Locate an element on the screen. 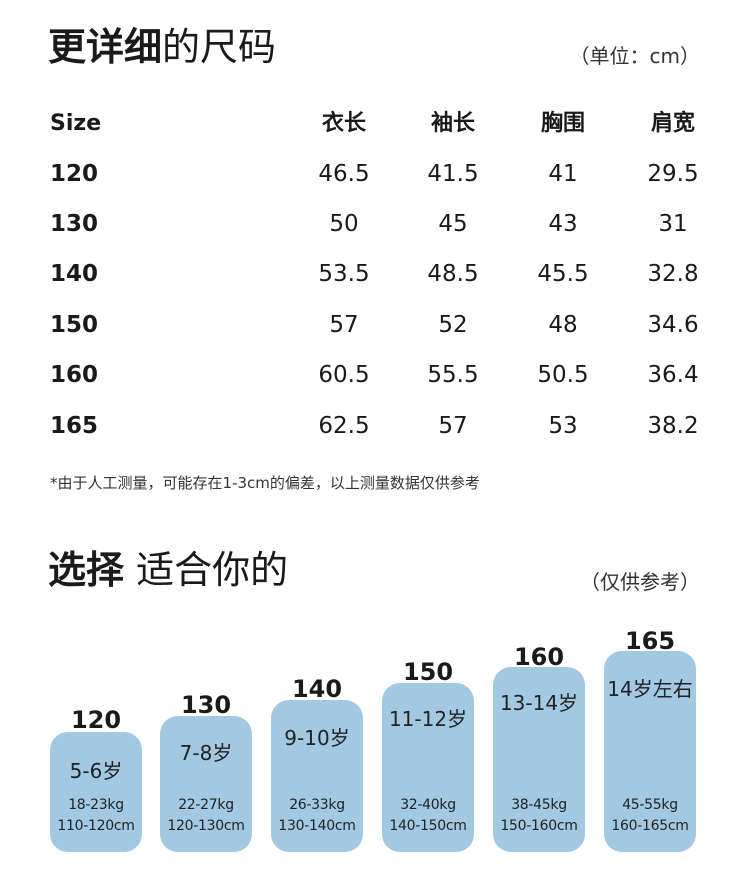 This screenshot has width=750, height=878. row-shoulder: 31 is located at coordinates (673, 224).